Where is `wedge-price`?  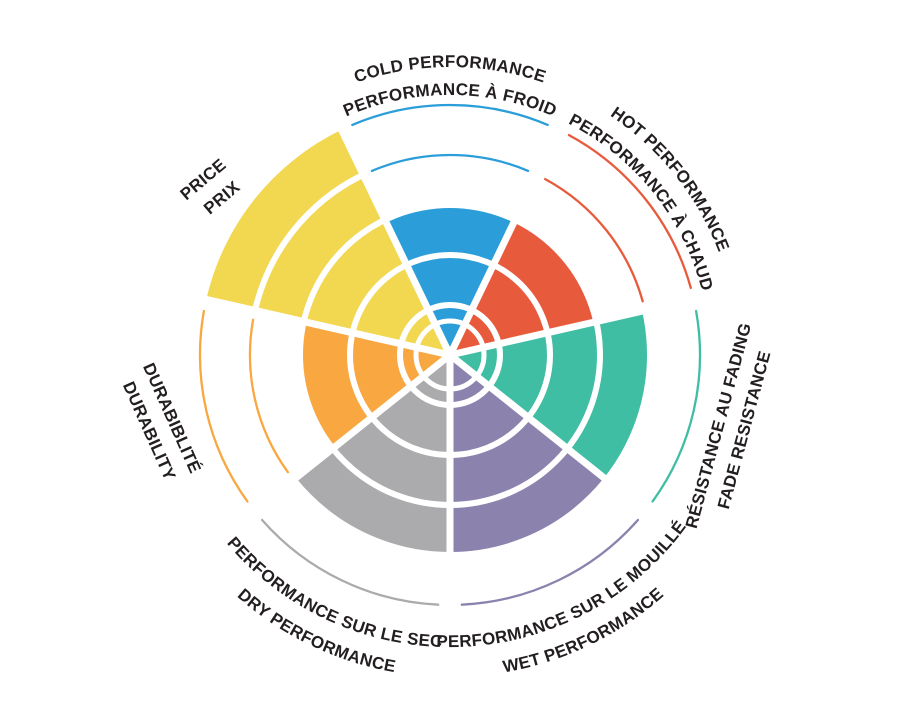
wedge-price is located at coordinates (328, 242).